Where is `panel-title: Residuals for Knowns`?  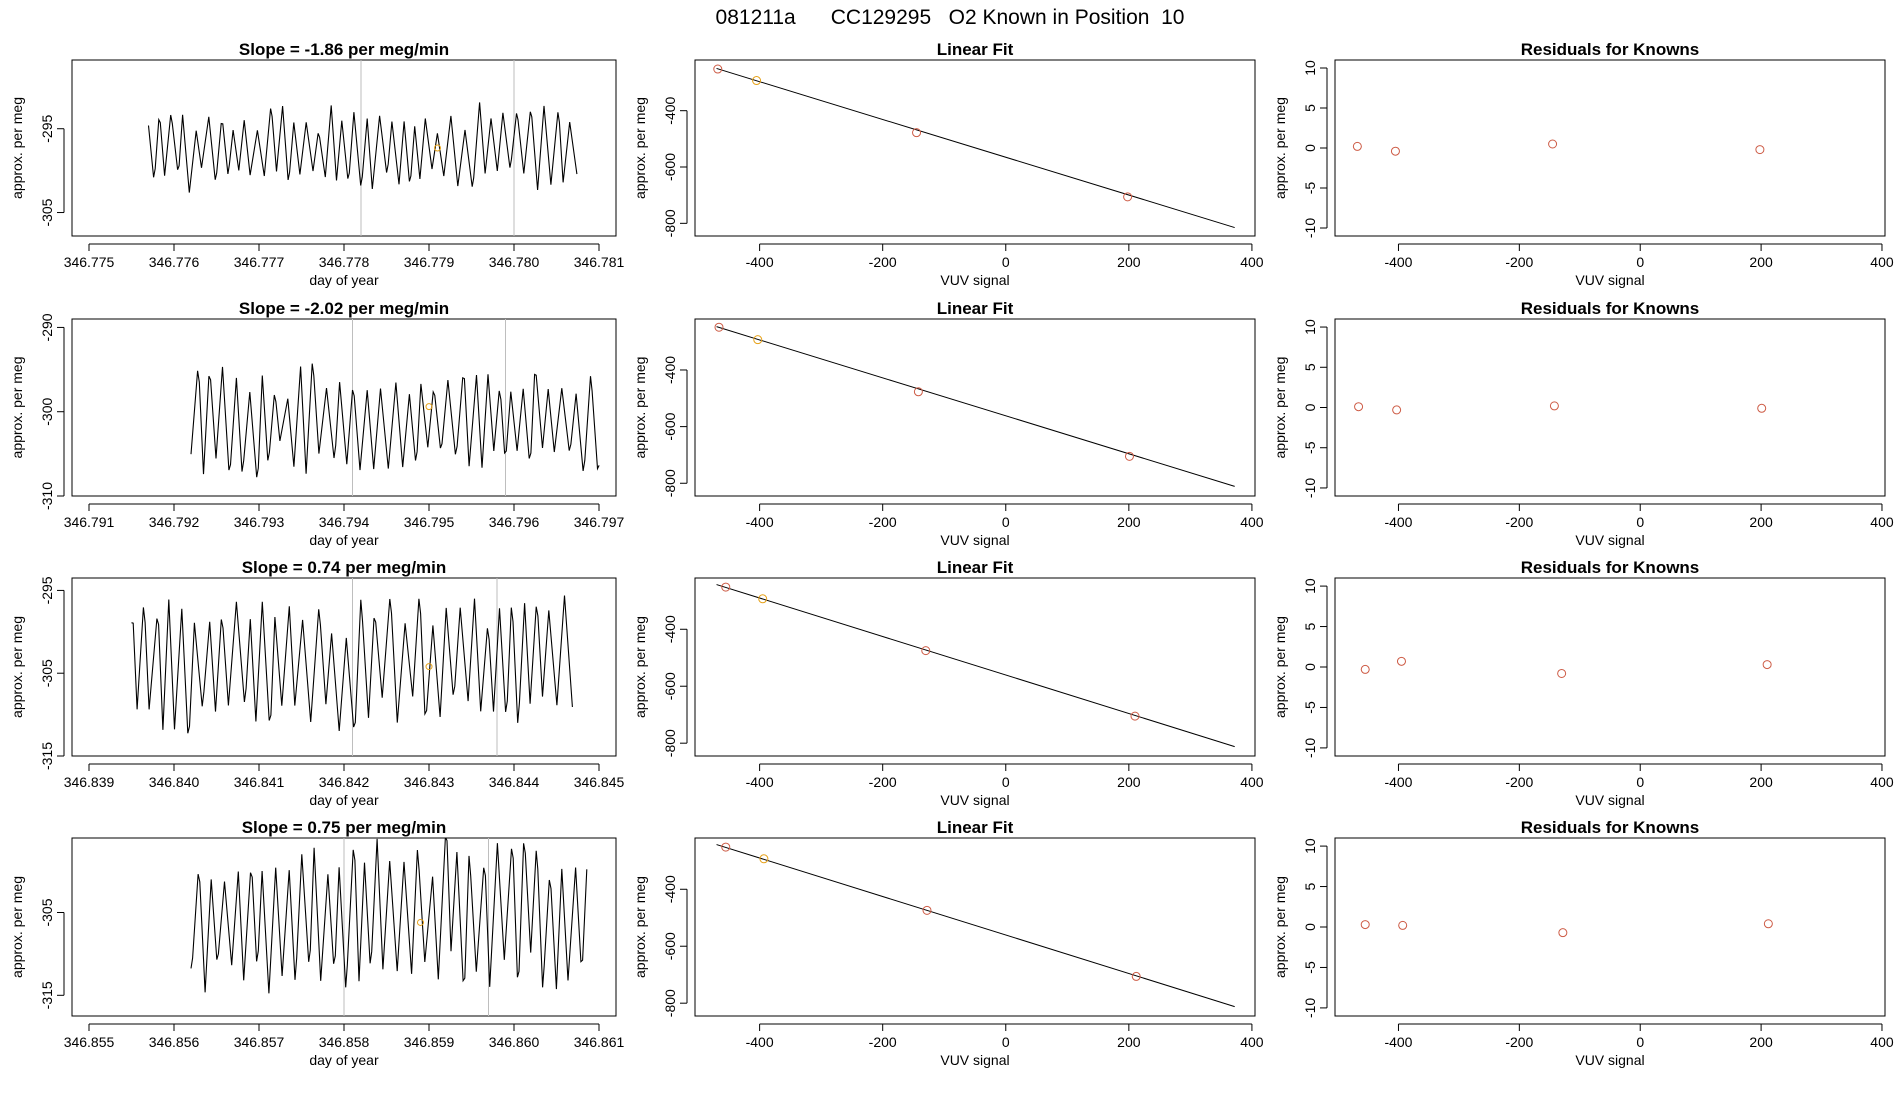 panel-title: Residuals for Knowns is located at coordinates (1610, 827).